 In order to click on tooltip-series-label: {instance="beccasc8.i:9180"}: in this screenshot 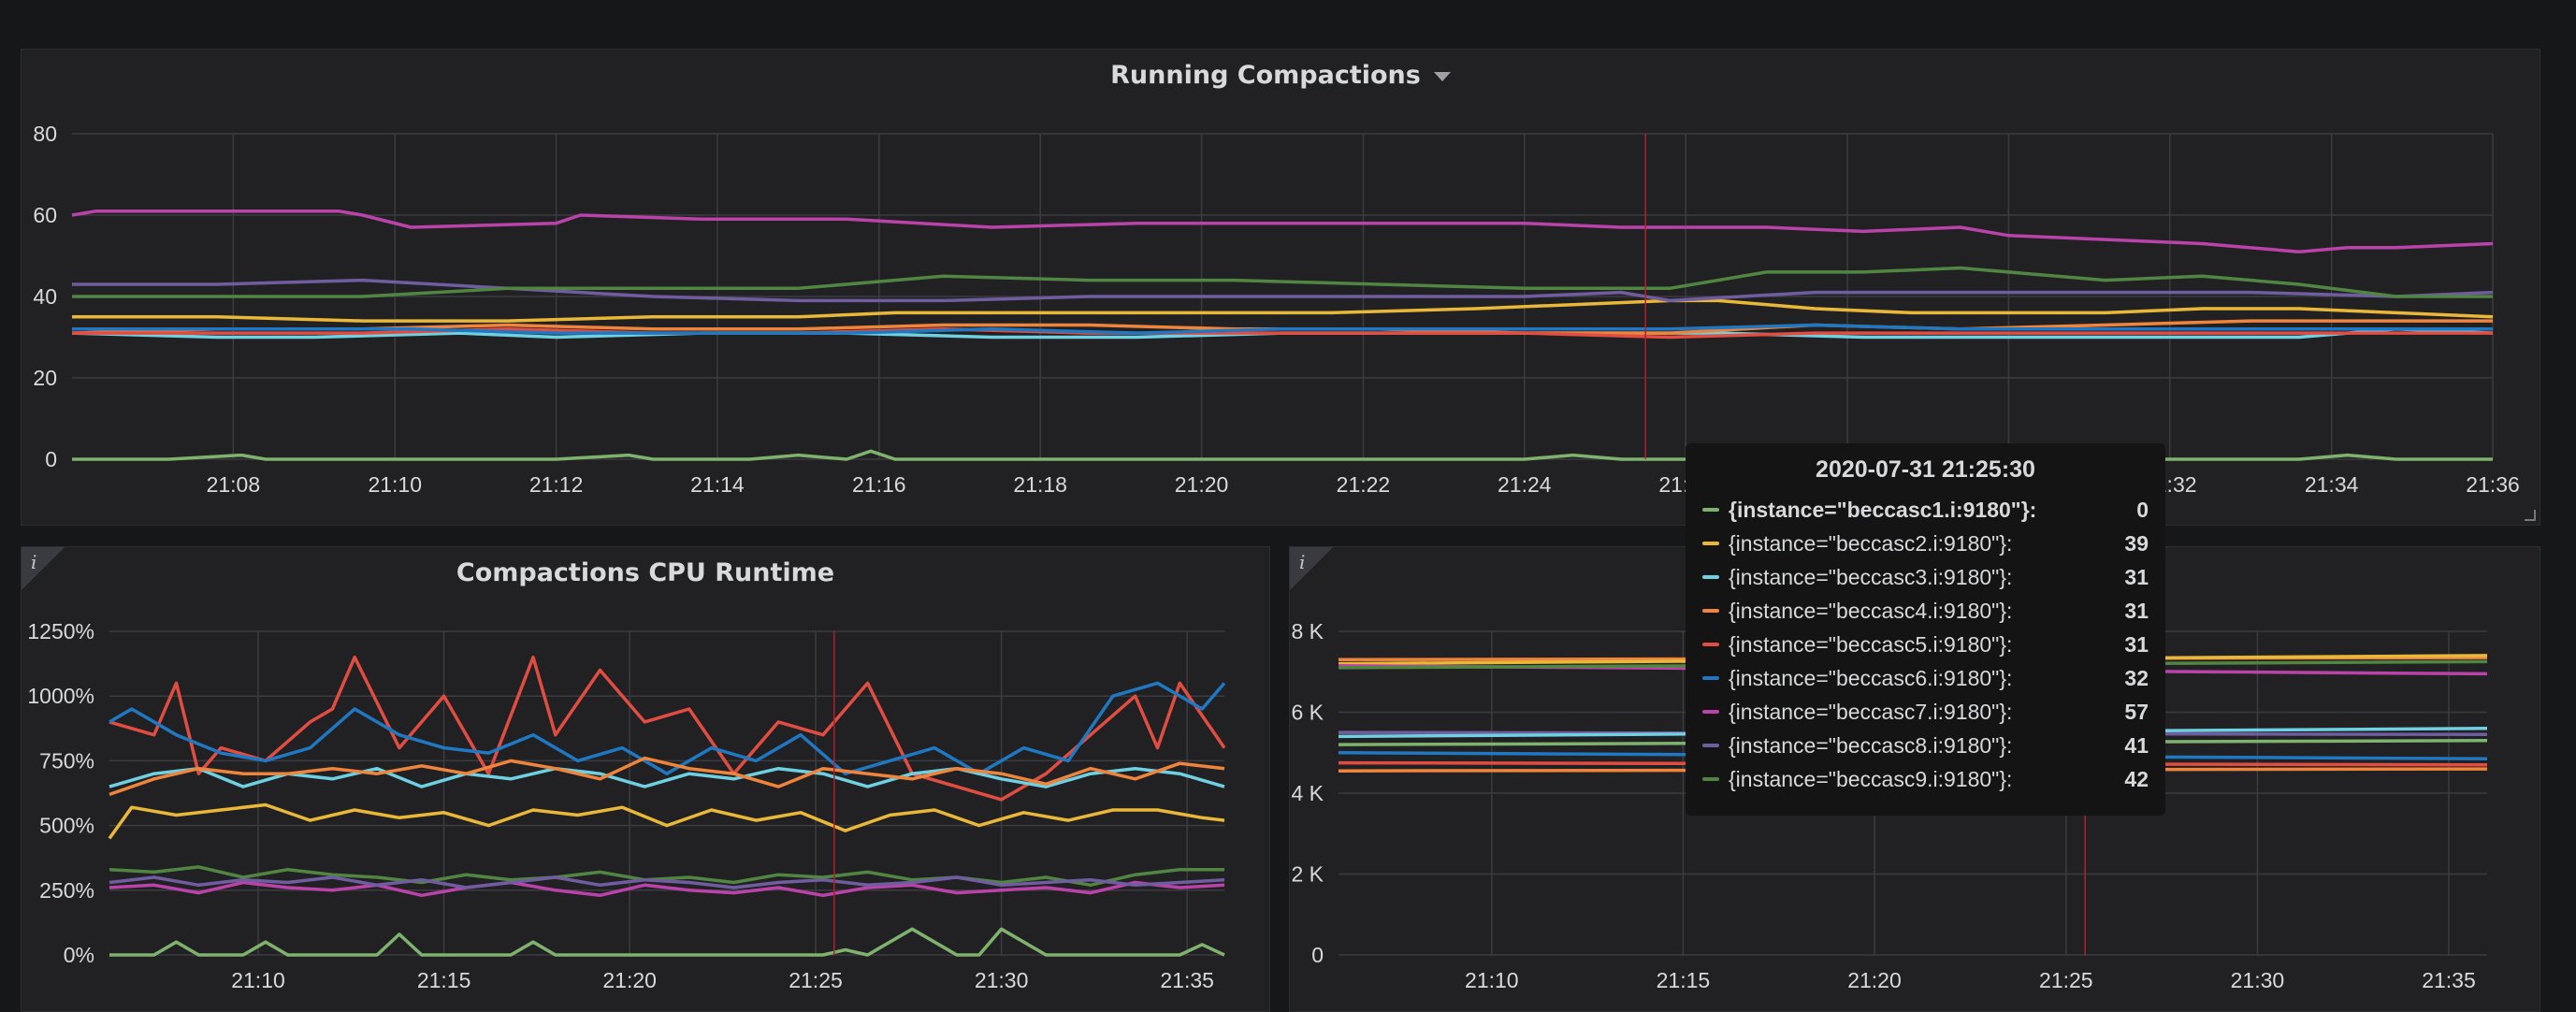, I will do `click(1871, 745)`.